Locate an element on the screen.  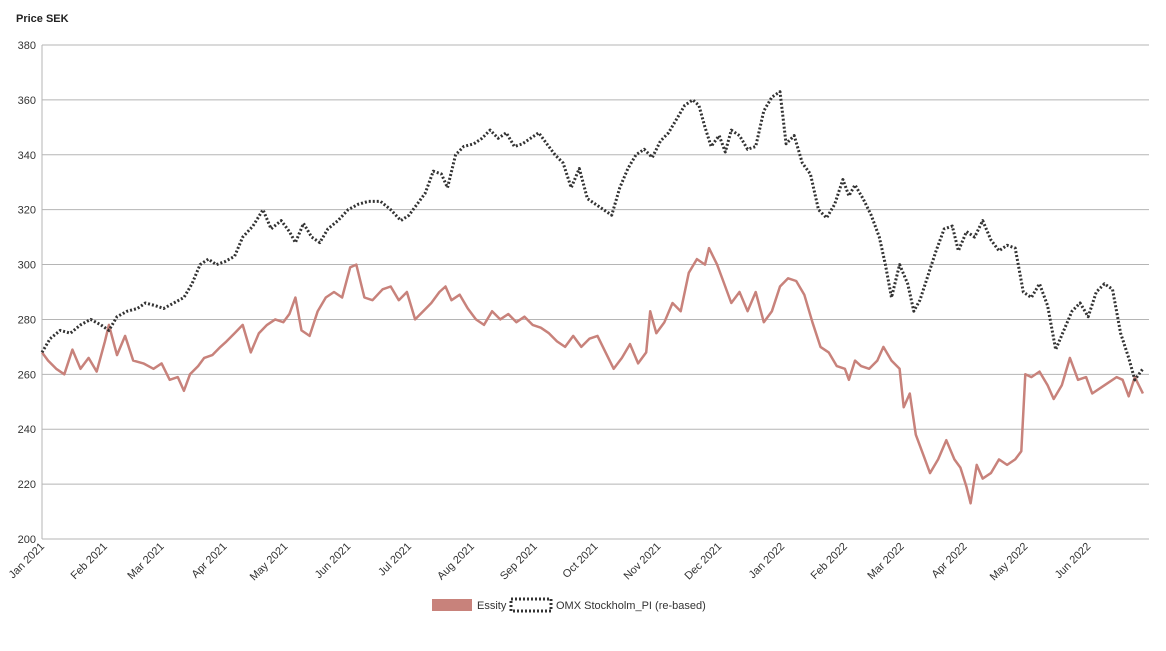
x-tick-label: Apr 2022 is located at coordinates (950, 561).